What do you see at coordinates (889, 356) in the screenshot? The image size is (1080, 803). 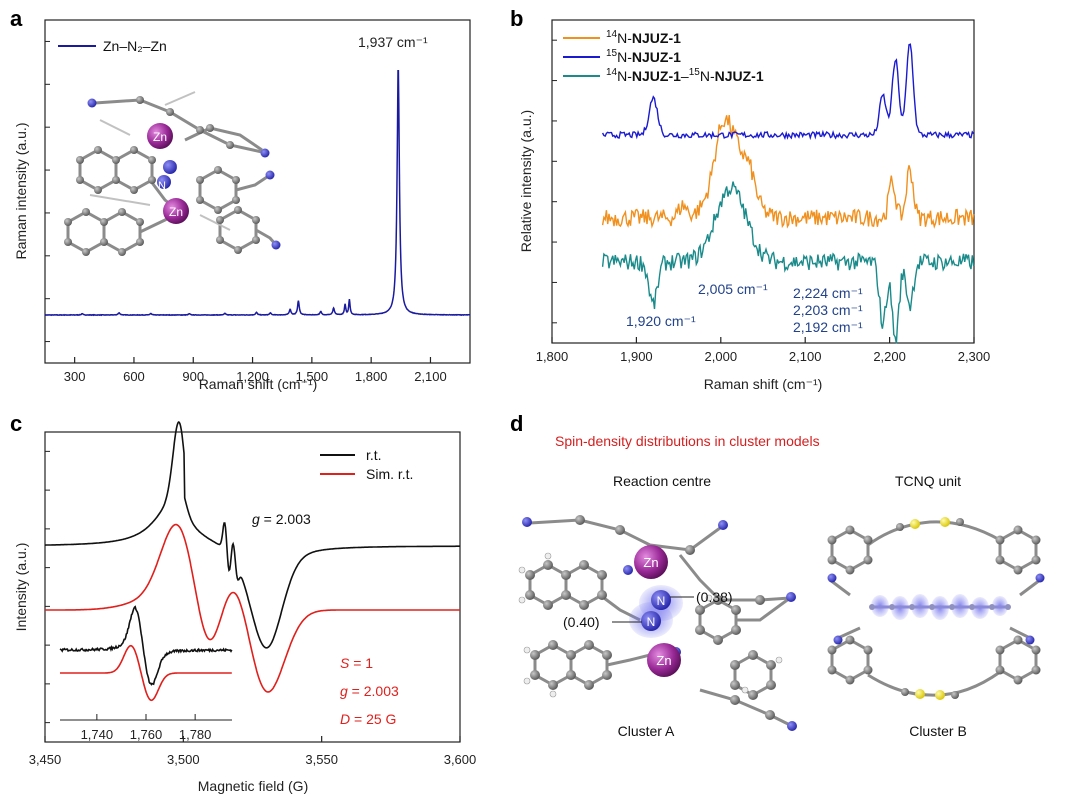 I see `b-x-tick-label: 2,200` at bounding box center [889, 356].